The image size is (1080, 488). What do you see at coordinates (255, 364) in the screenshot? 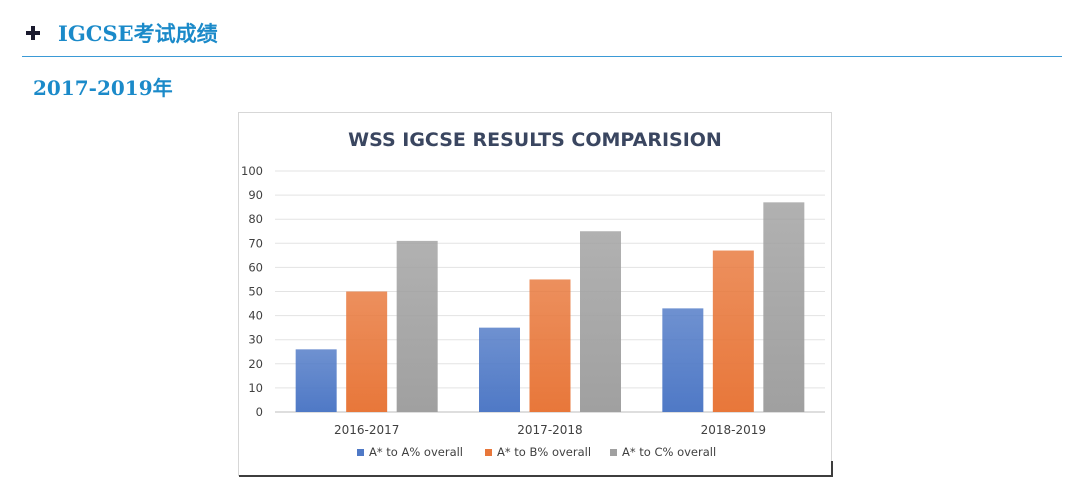
I see `y-tick-label: 20` at bounding box center [255, 364].